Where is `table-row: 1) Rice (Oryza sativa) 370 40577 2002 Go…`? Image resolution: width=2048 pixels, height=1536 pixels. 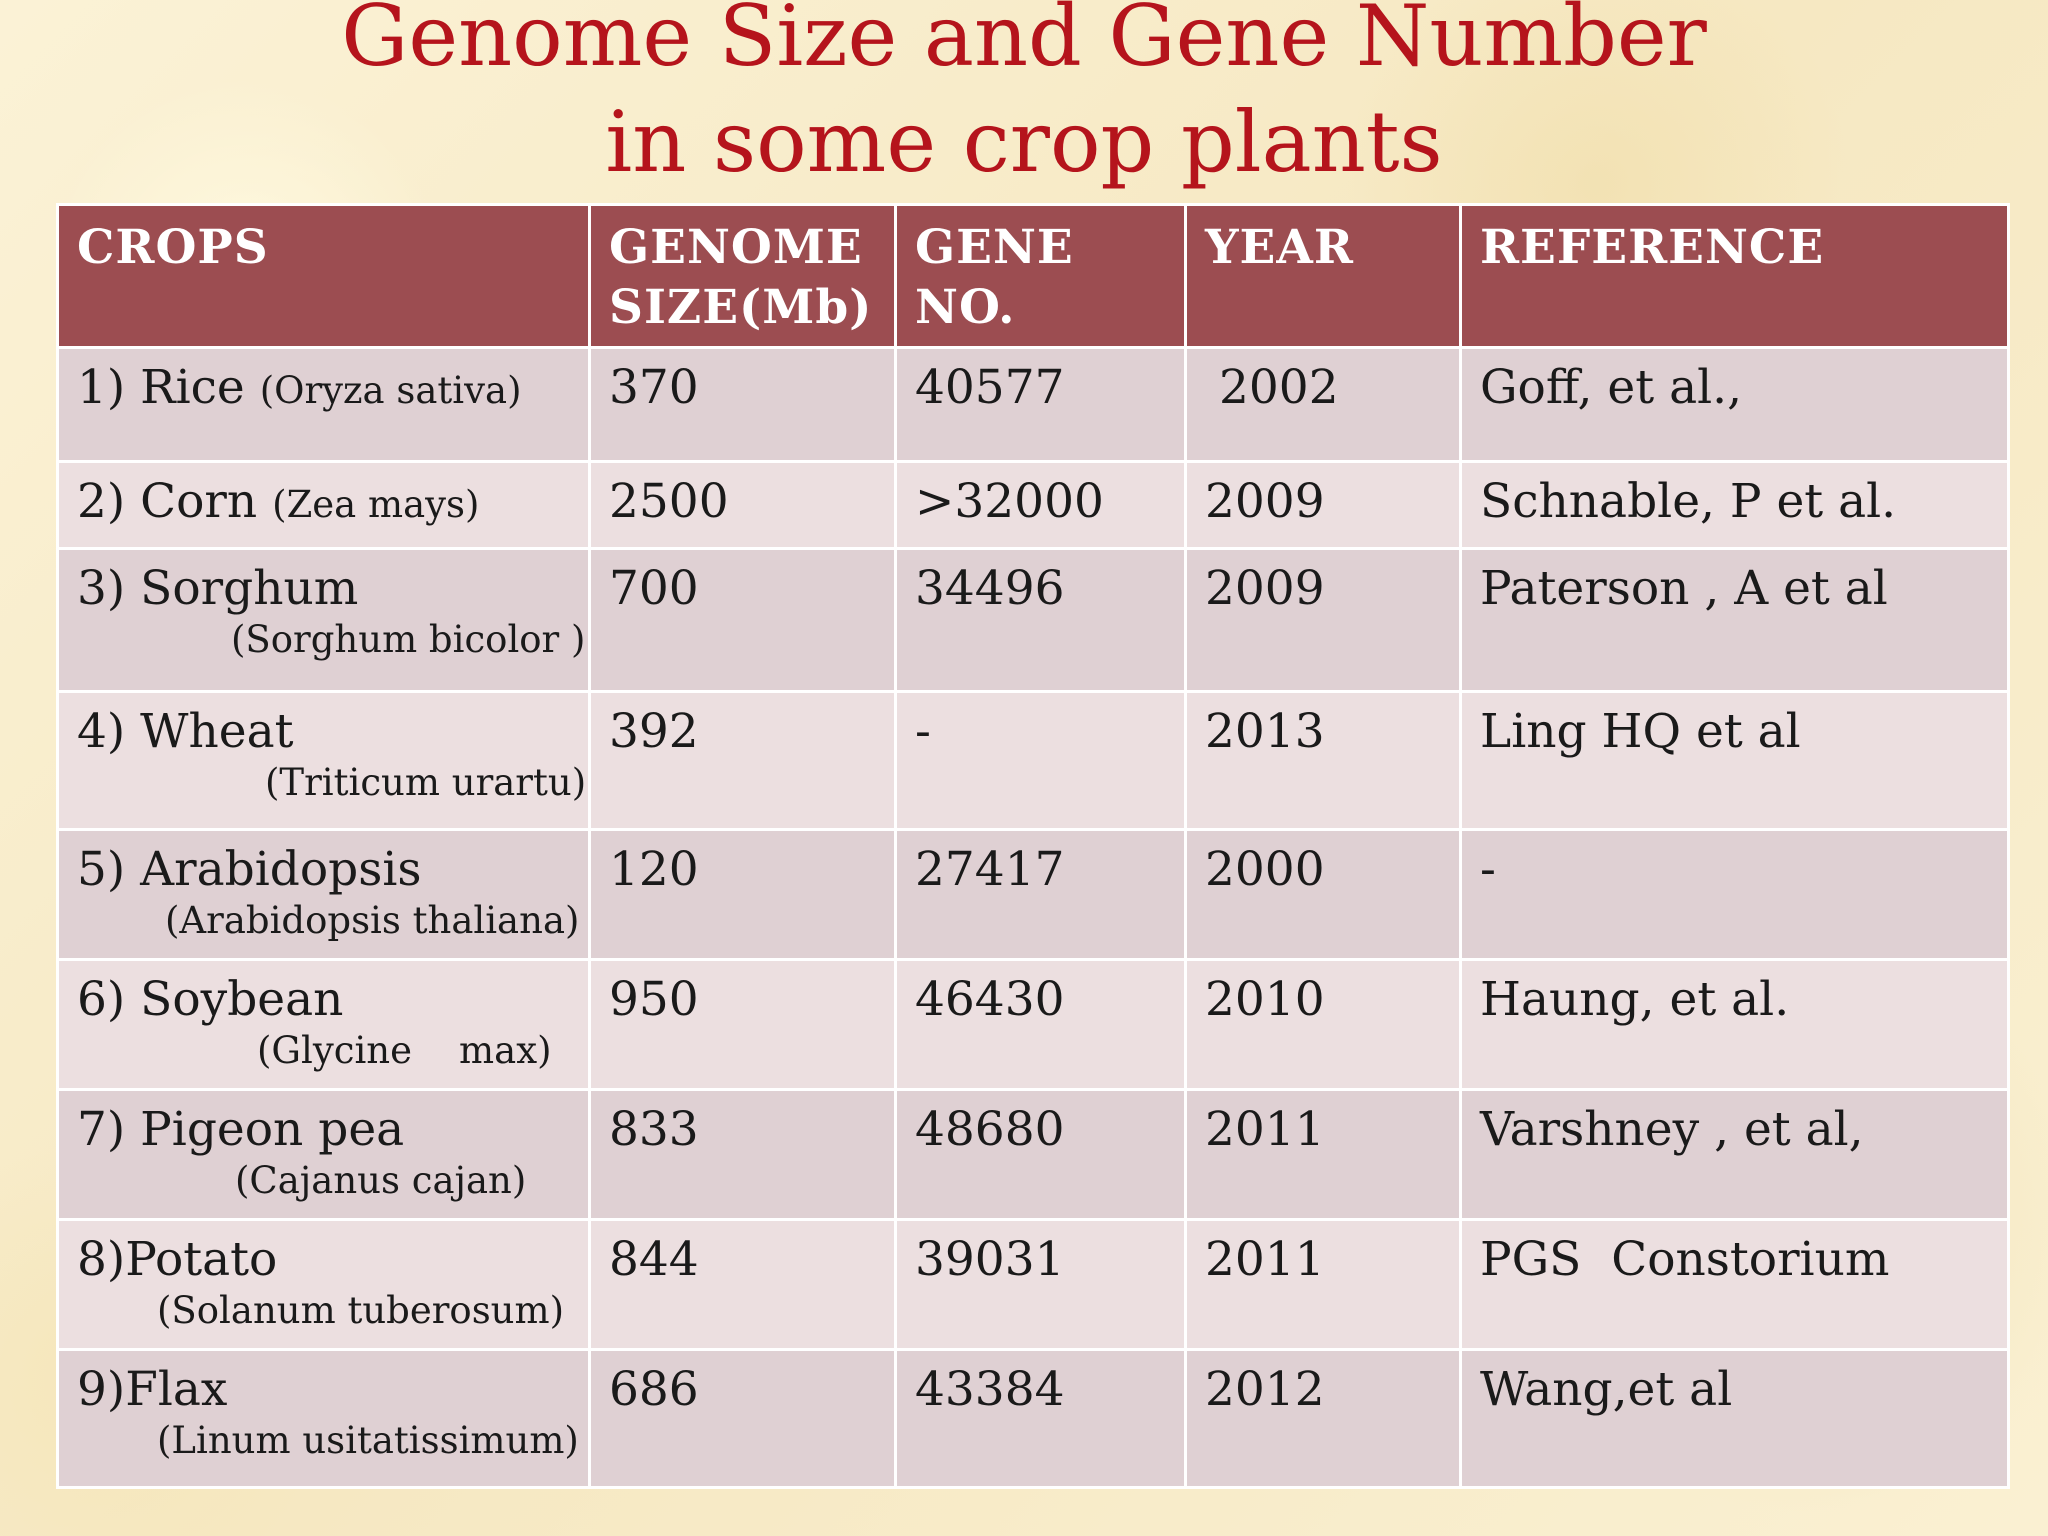 table-row: 1) Rice (Oryza sativa) 370 40577 2002 Go… is located at coordinates (1033, 404).